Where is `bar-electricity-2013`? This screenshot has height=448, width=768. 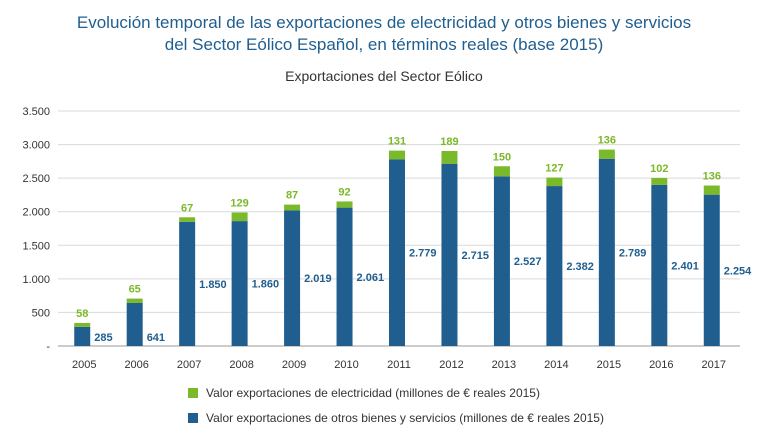
bar-electricity-2013 is located at coordinates (501, 171).